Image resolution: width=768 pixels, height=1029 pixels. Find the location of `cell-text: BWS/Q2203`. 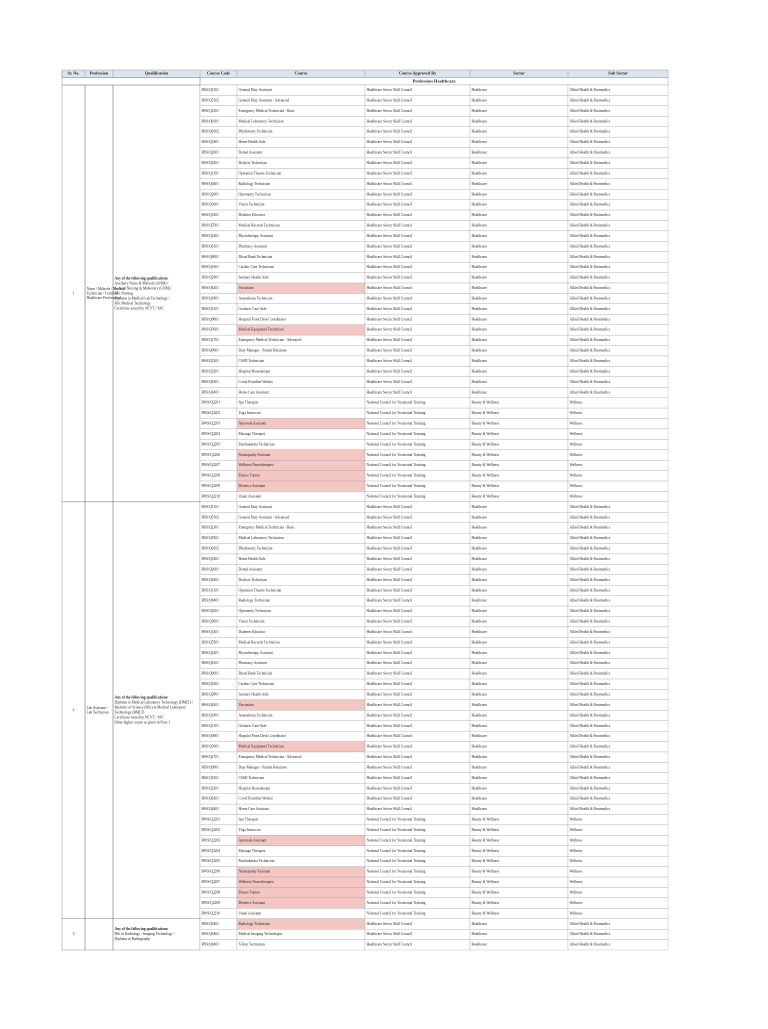

cell-text: BWS/Q2203 is located at coordinates (211, 840).